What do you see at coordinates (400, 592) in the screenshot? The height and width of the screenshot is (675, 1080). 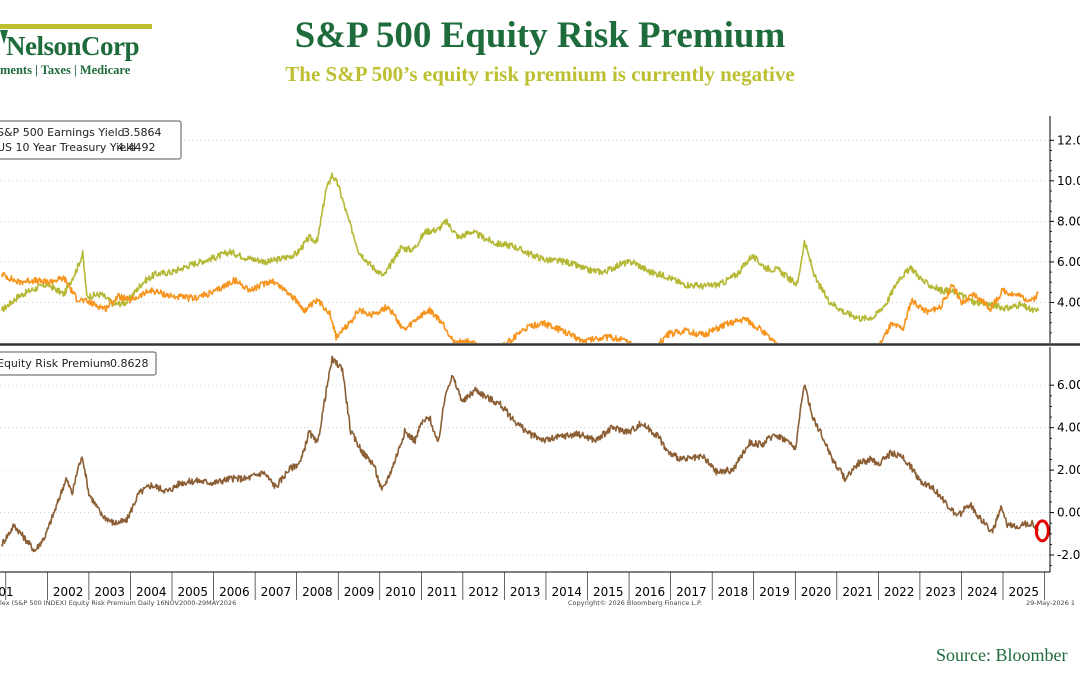 I see `x-tick-label: 2010` at bounding box center [400, 592].